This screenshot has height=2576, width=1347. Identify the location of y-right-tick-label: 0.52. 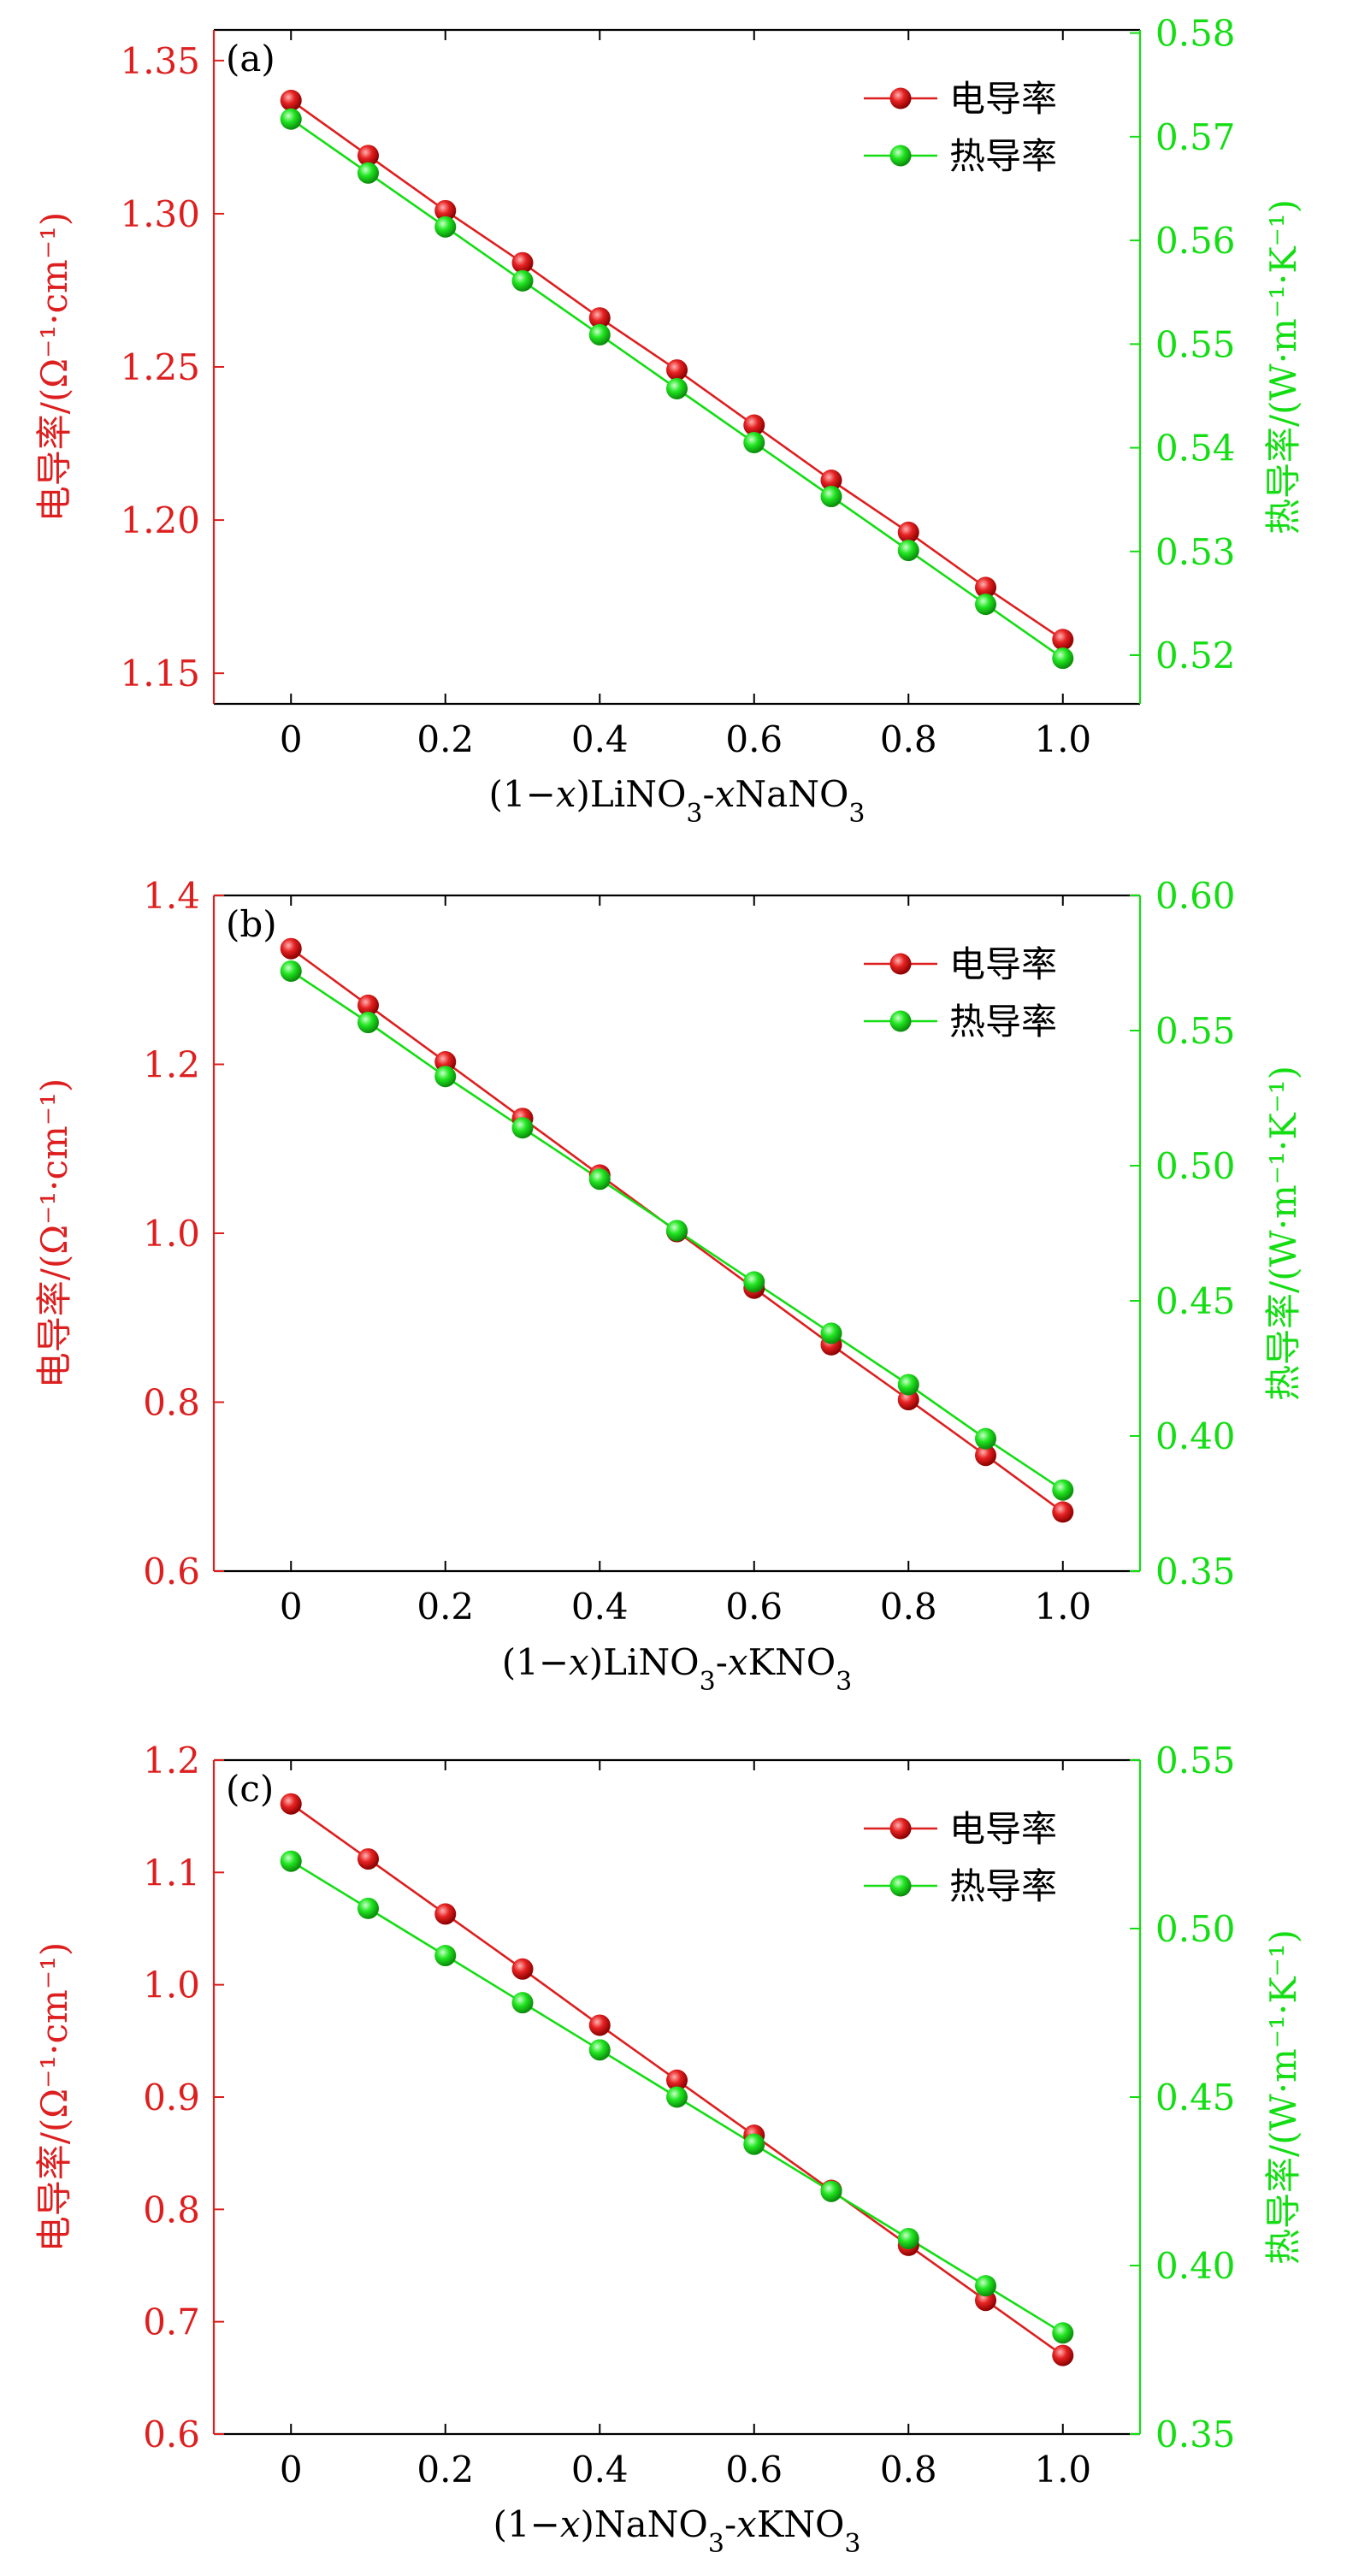
(1195, 655).